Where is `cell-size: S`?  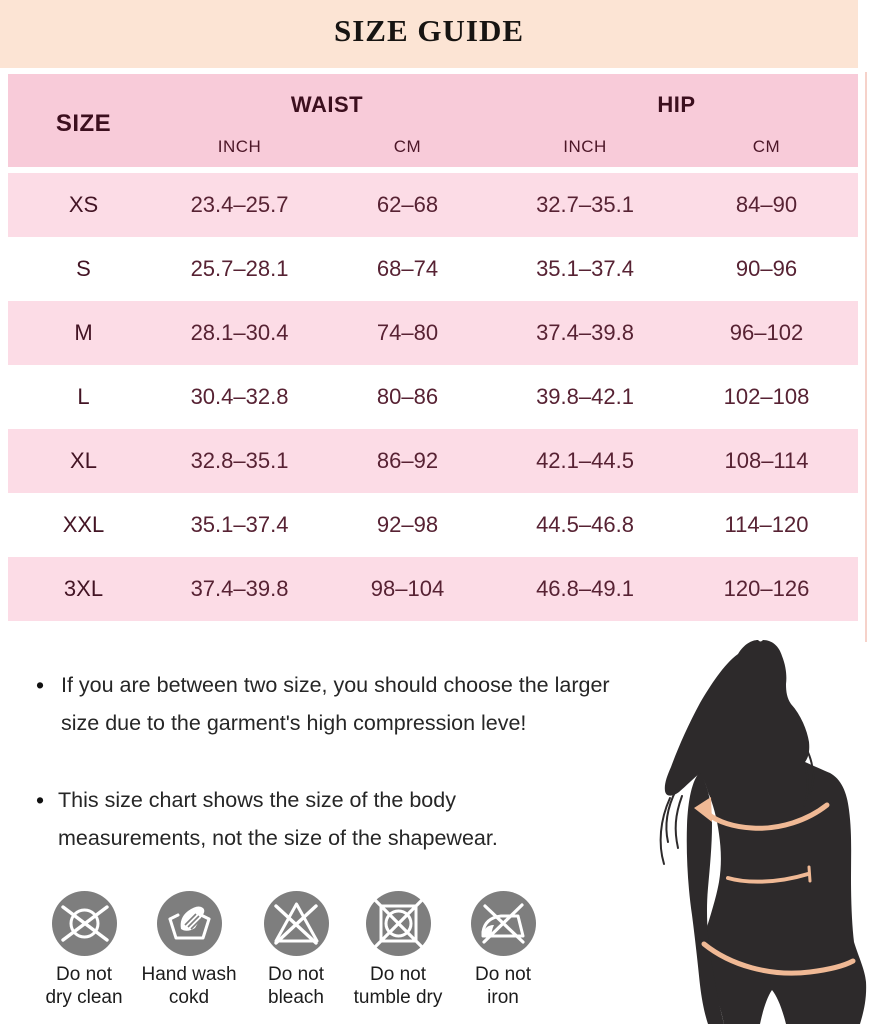 cell-size: S is located at coordinates (83, 268).